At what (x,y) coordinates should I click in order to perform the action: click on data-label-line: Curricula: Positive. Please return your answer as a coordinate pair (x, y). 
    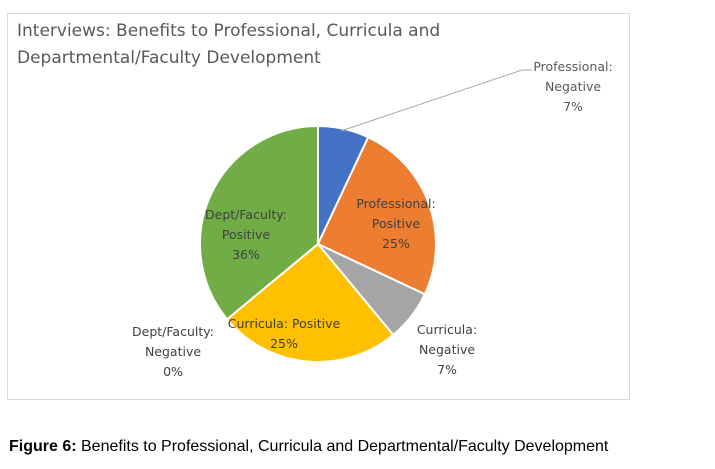
    Looking at the image, I should click on (284, 323).